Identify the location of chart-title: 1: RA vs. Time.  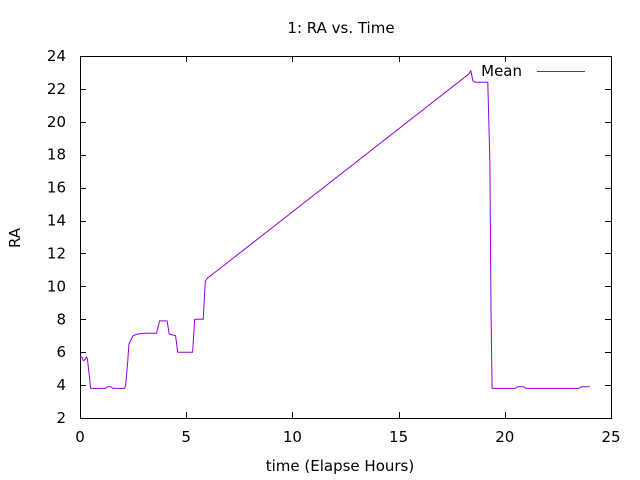
(340, 28).